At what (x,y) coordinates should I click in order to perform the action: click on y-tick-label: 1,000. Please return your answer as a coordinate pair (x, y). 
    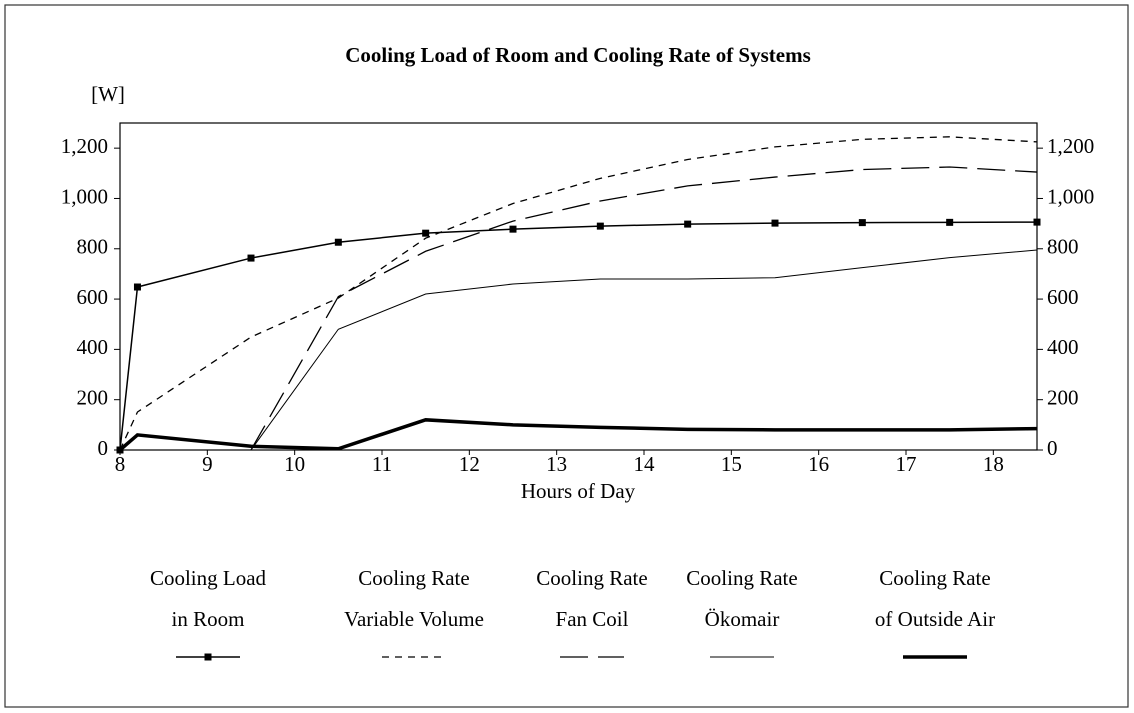
    Looking at the image, I should click on (84, 196).